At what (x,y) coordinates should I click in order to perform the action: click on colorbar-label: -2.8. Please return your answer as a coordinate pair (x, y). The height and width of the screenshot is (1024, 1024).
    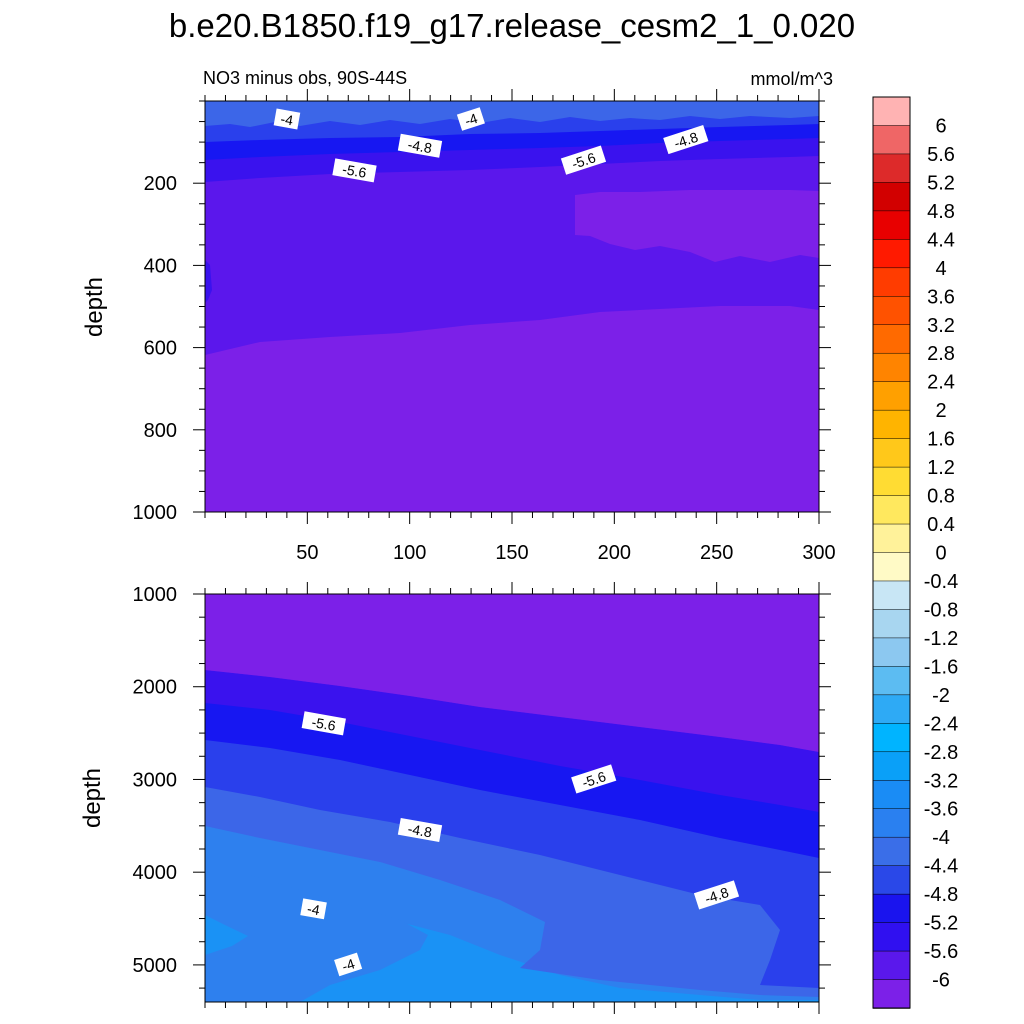
    Looking at the image, I should click on (941, 753).